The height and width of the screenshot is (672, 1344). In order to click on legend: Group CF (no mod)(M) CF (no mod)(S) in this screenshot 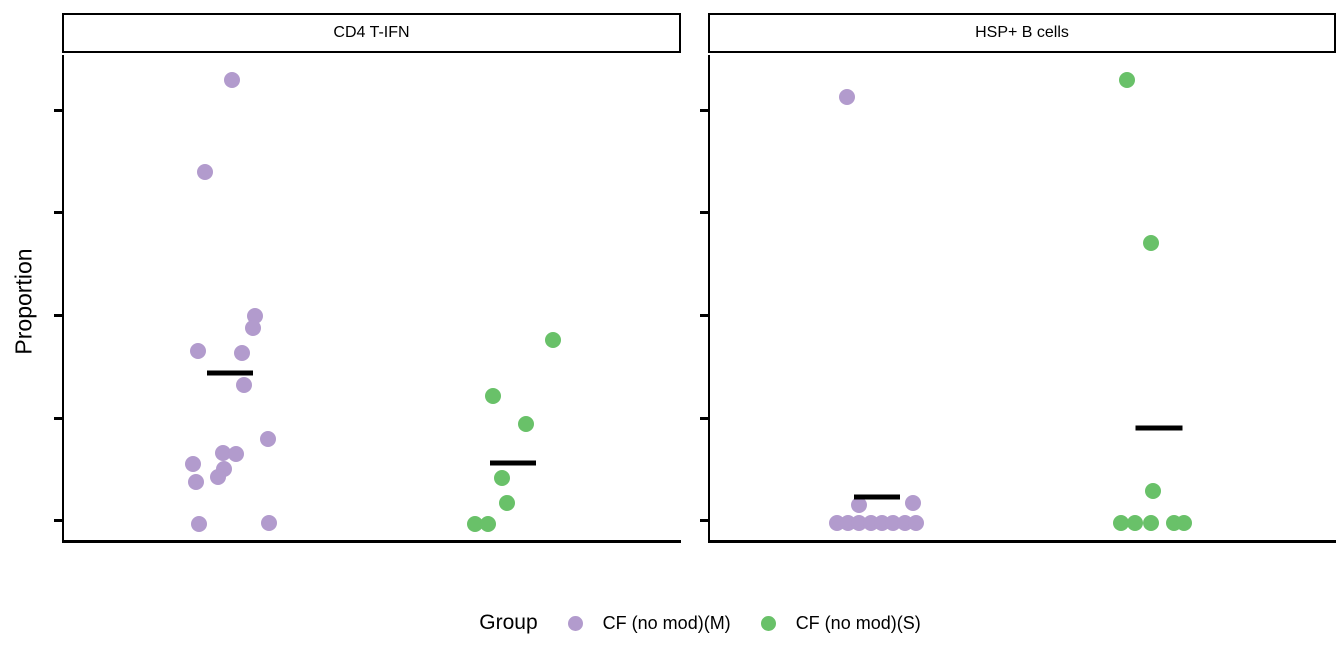, I will do `click(672, 623)`.